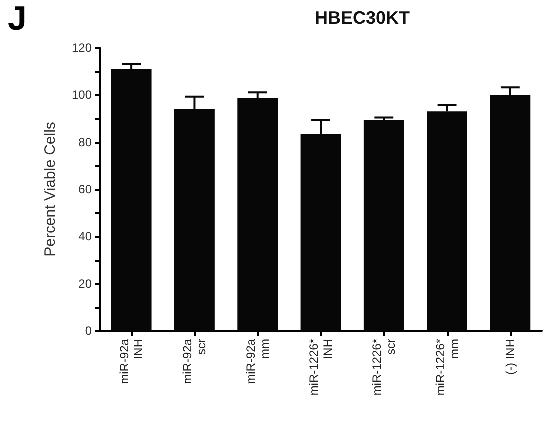 Image resolution: width=548 pixels, height=423 pixels. Describe the element at coordinates (258, 361) in the screenshot. I see `x-tick-label: miR-92a mm` at that location.